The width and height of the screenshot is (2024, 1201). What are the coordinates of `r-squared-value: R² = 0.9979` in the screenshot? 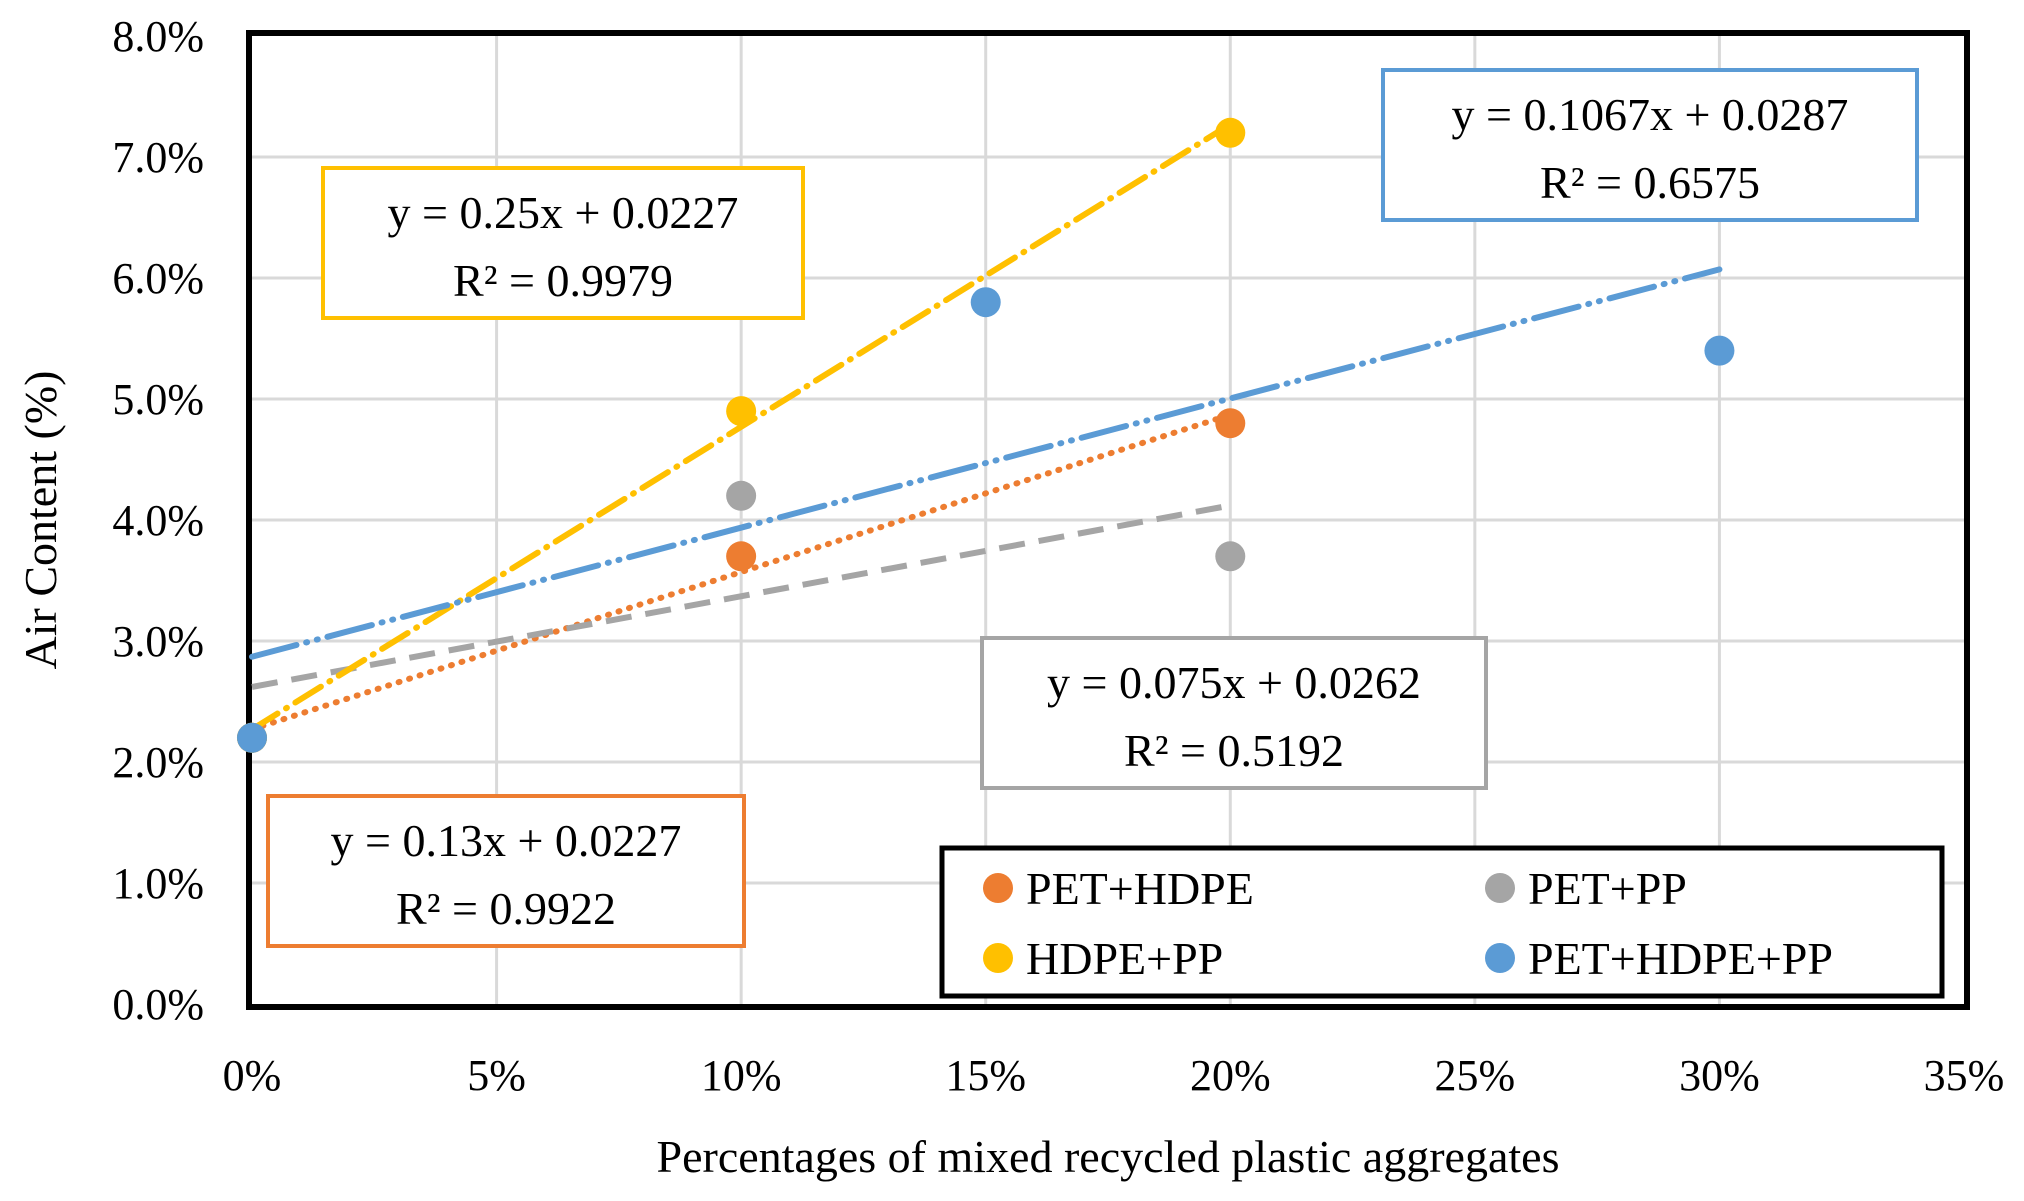 It's located at (563, 280).